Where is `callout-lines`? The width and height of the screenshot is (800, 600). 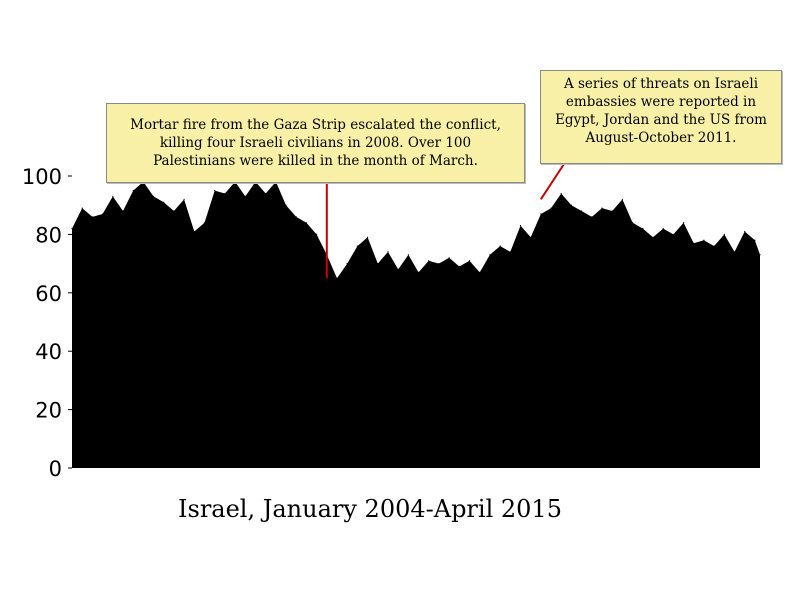 callout-lines is located at coordinates (445, 221).